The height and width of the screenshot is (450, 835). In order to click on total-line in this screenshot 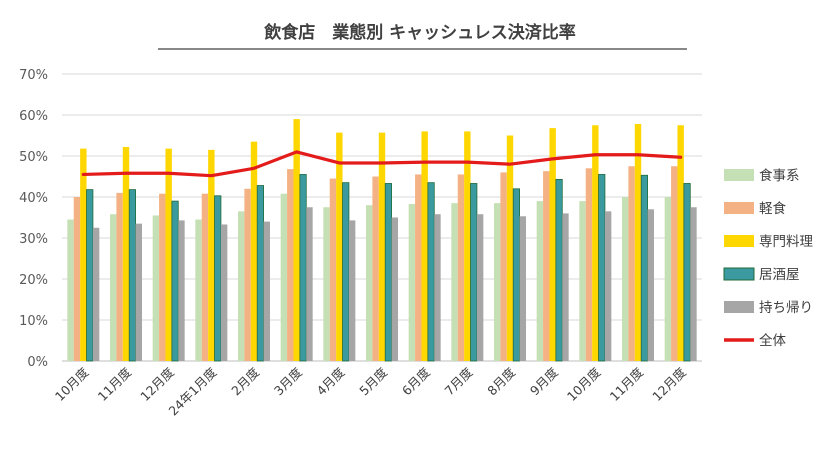, I will do `click(382, 164)`.